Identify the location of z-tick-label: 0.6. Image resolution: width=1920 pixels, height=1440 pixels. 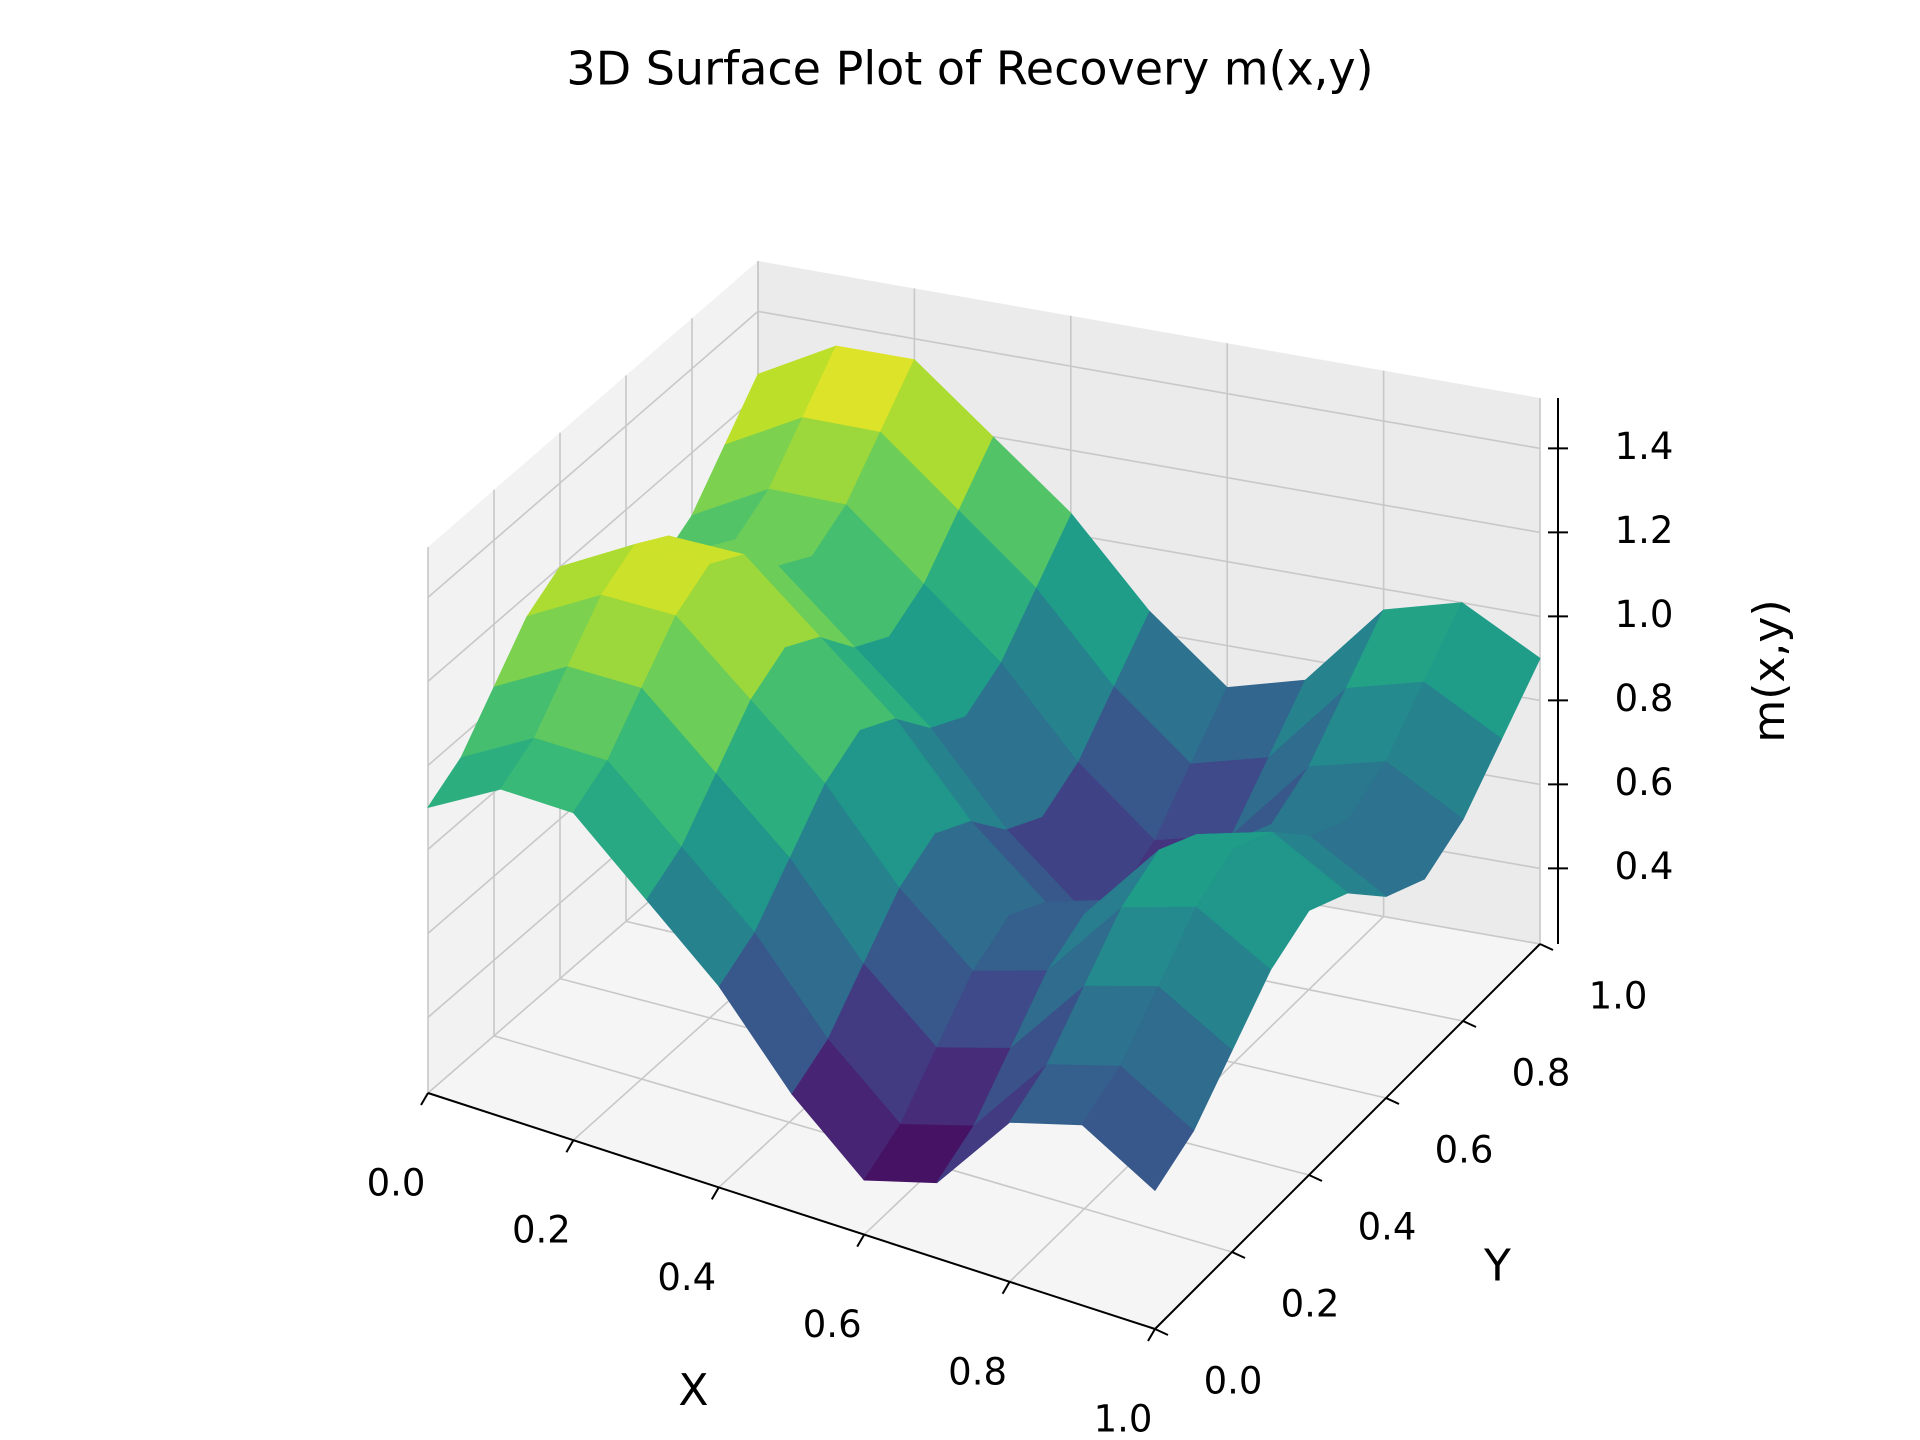
(1644, 782).